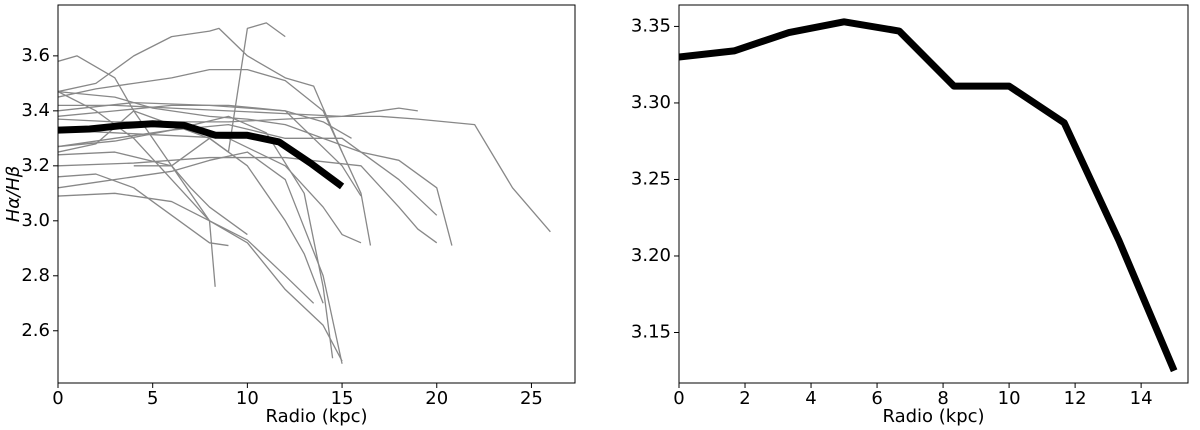  What do you see at coordinates (13, 194) in the screenshot?
I see `y-axis-label: Hα/Hβ` at bounding box center [13, 194].